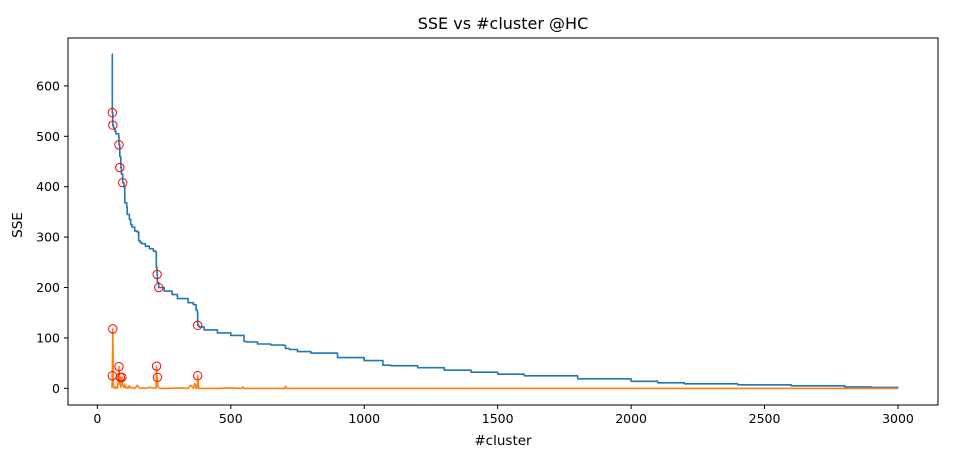  What do you see at coordinates (97, 418) in the screenshot?
I see `x-tick-label: 0` at bounding box center [97, 418].